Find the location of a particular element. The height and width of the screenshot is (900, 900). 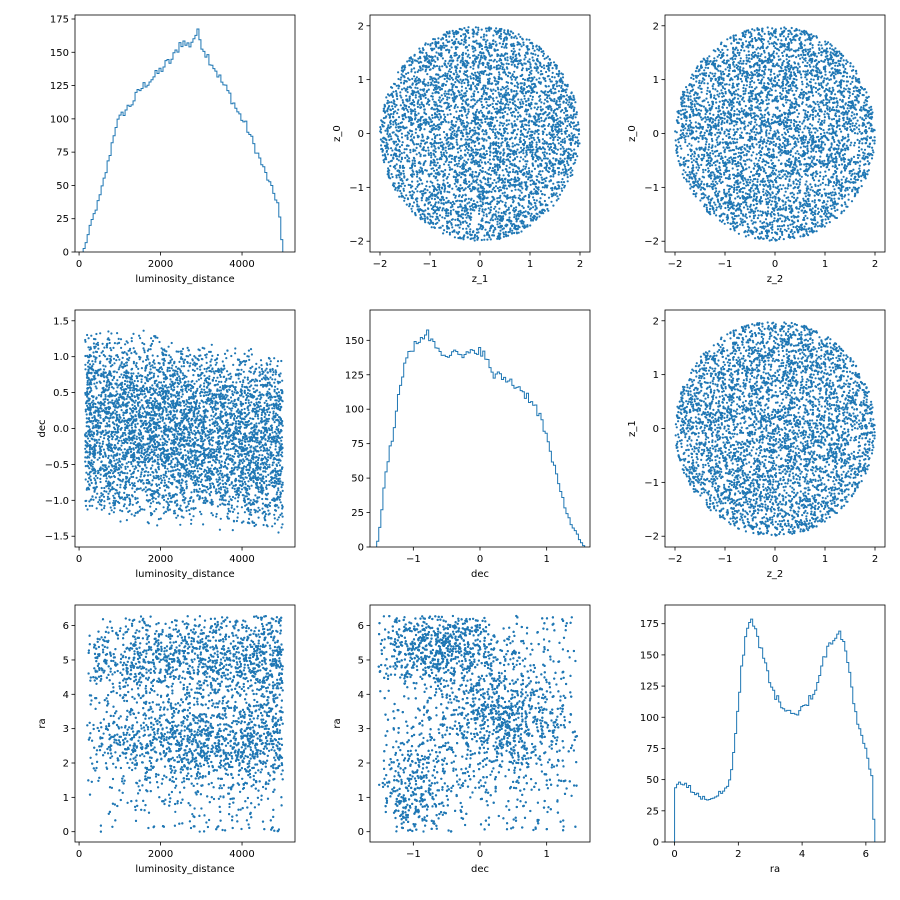

y-tick-label: 125 is located at coordinates (59, 86).